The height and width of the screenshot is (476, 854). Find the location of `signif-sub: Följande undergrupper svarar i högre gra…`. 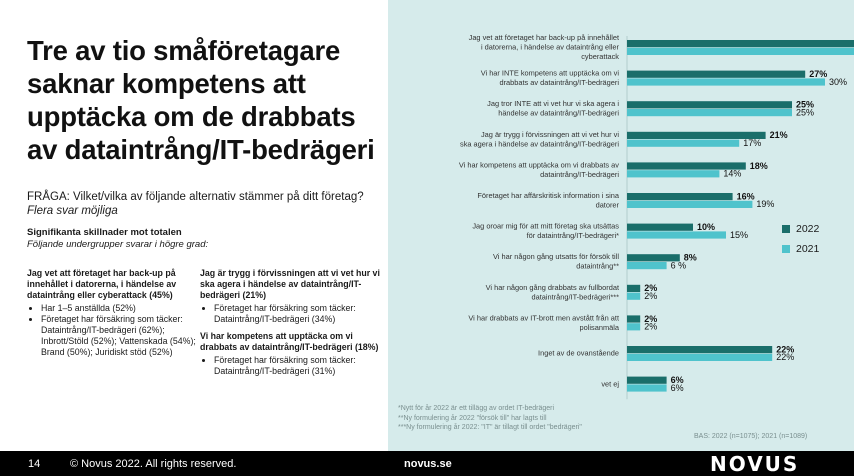

signif-sub: Följande undergrupper svarar i högre gra… is located at coordinates (118, 244).